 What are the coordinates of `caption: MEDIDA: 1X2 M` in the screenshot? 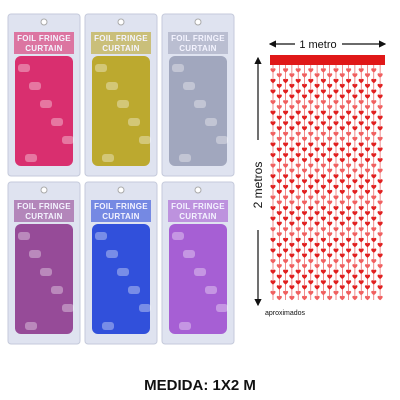 It's located at (200, 385).